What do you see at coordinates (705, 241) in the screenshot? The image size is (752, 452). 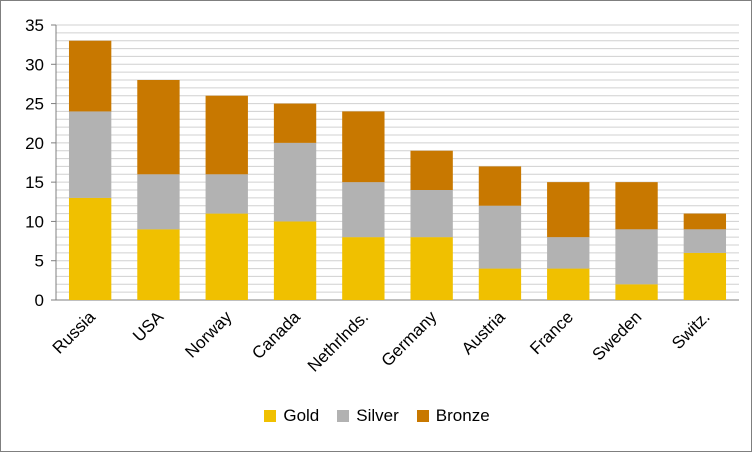 I see `bar-silver-switz` at bounding box center [705, 241].